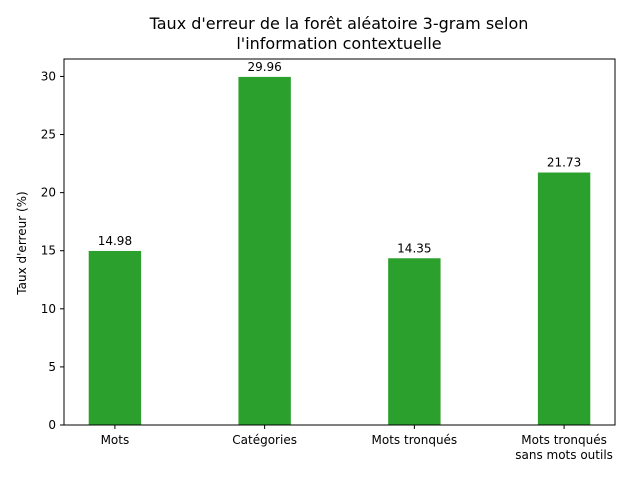 This screenshot has height=480, width=640. What do you see at coordinates (564, 163) in the screenshot?
I see `data-label: 21.73` at bounding box center [564, 163].